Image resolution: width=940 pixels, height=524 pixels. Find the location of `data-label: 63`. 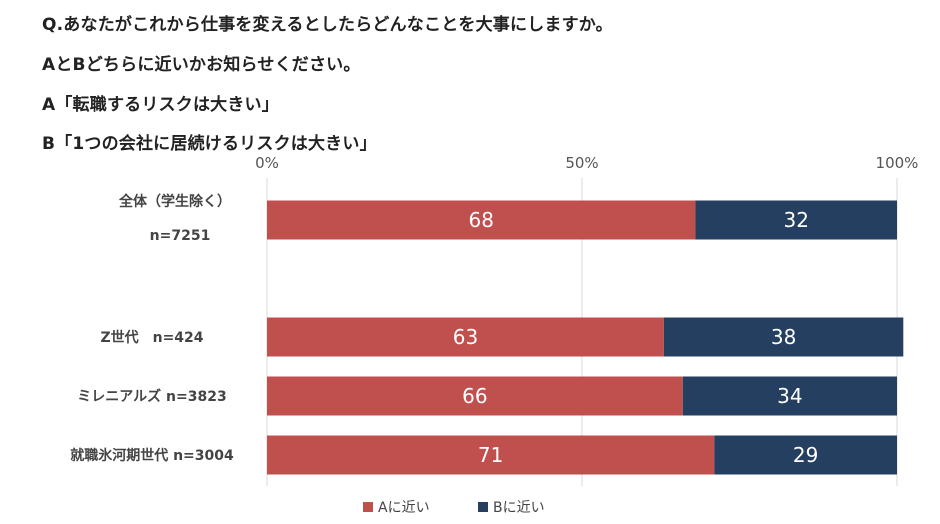

data-label: 63 is located at coordinates (465, 337).